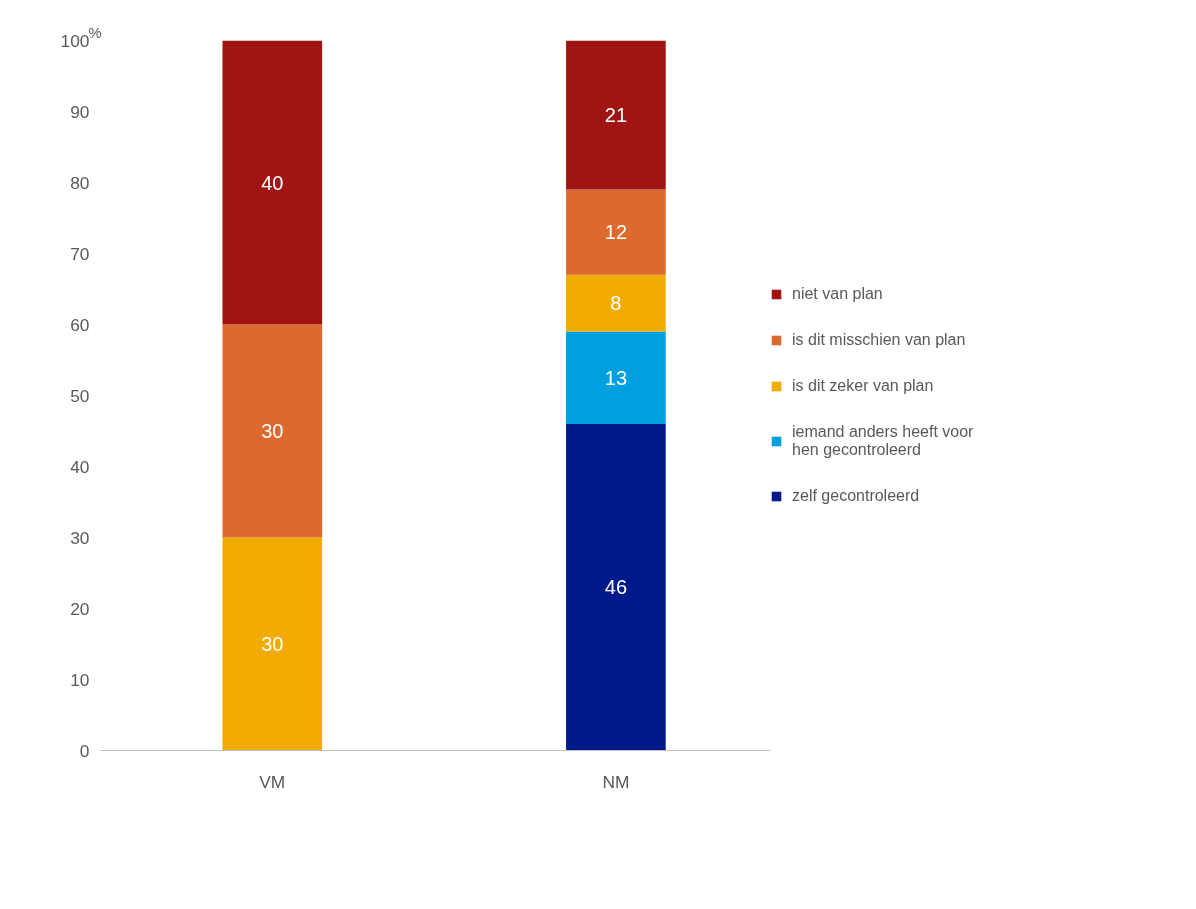 This screenshot has width=1196, height=909. I want to click on data-label: 8, so click(616, 303).